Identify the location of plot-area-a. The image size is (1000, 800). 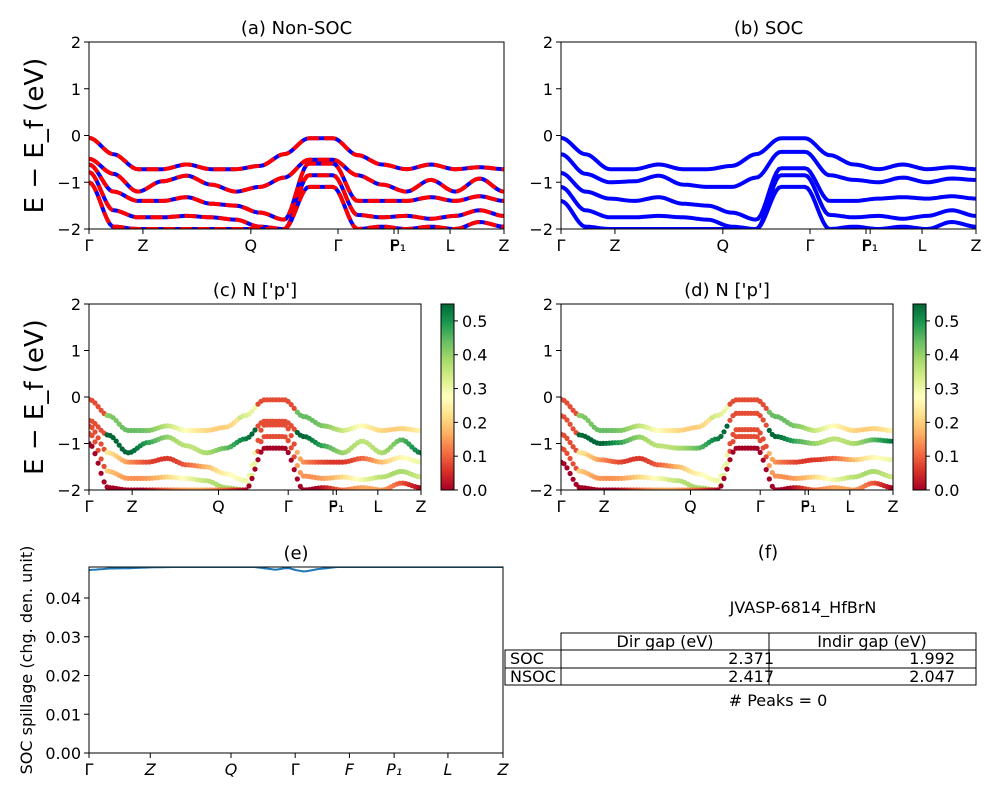
(296, 182).